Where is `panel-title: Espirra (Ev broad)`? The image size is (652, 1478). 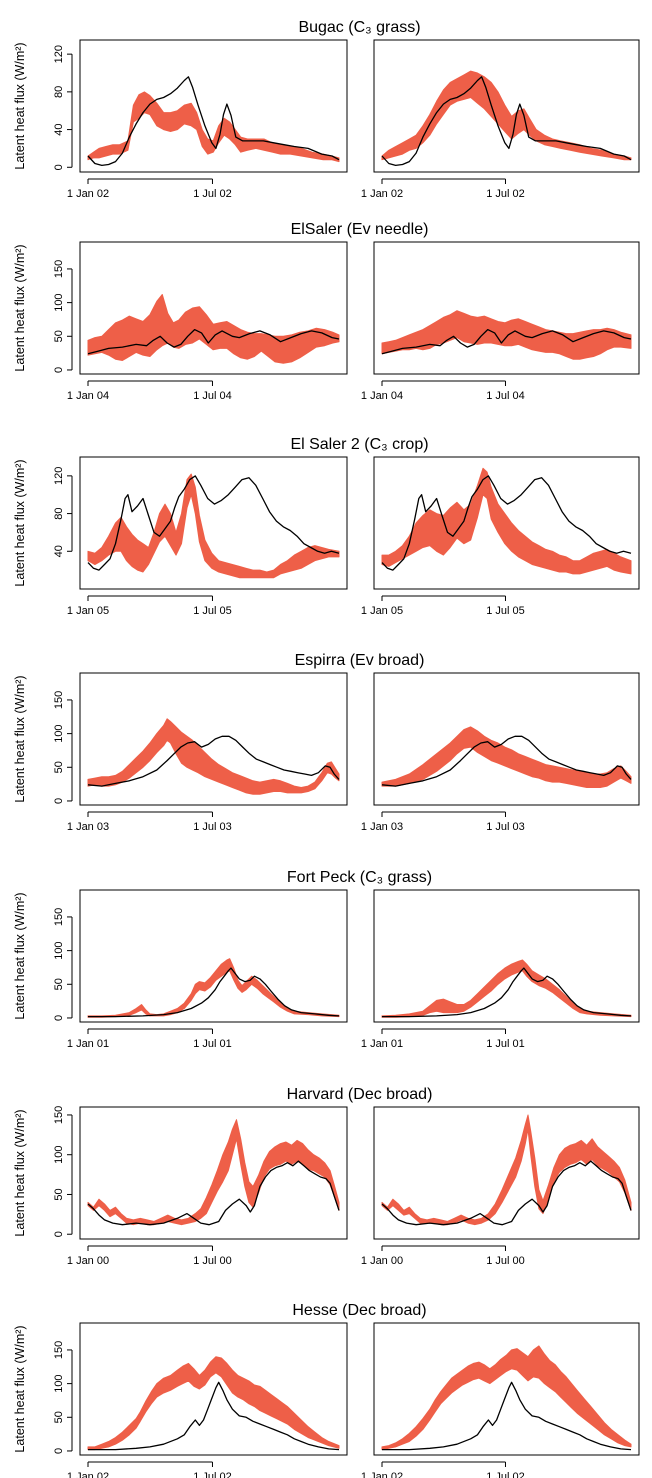 panel-title: Espirra (Ev broad) is located at coordinates (360, 660).